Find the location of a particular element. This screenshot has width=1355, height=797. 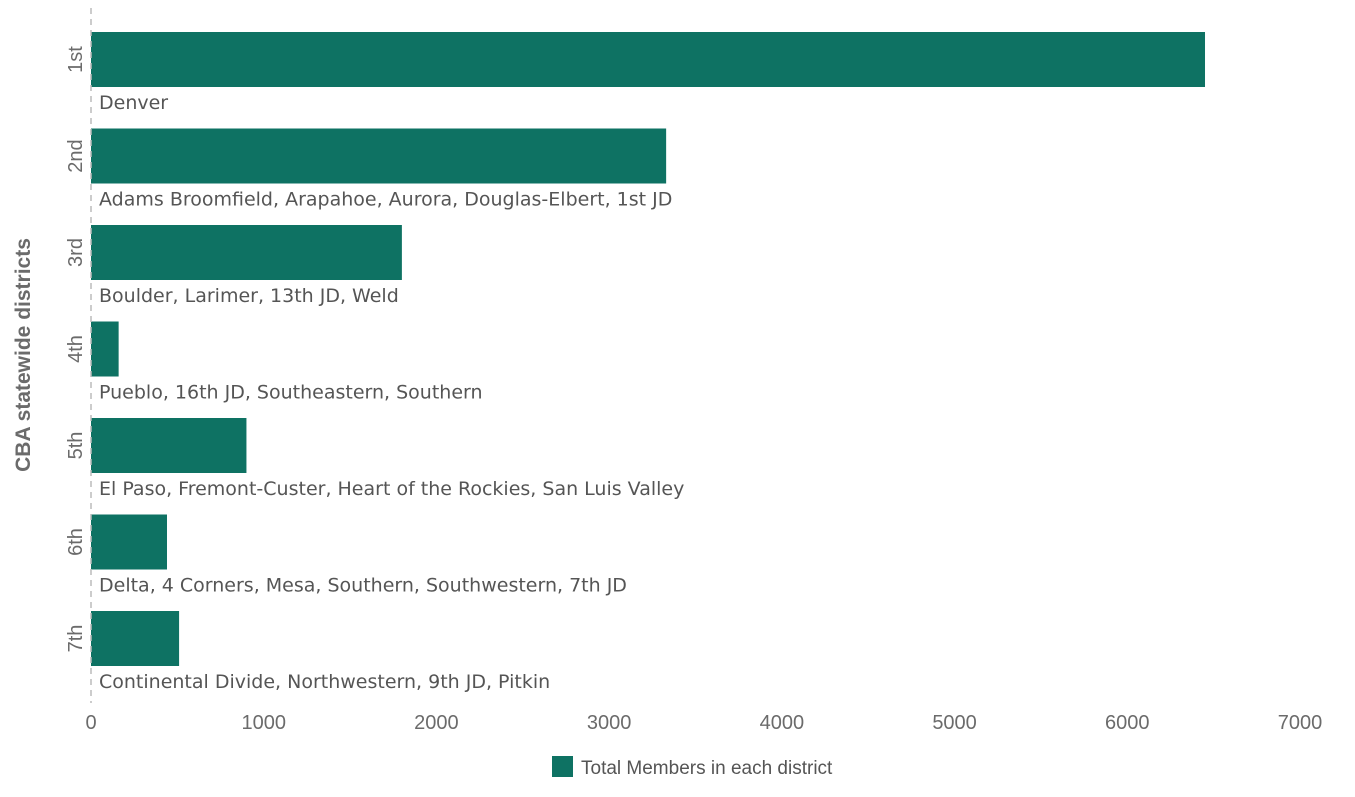

category-labels-group: 1st 2nd 3rd 4th 5th 6th 7th is located at coordinates (76, 349).